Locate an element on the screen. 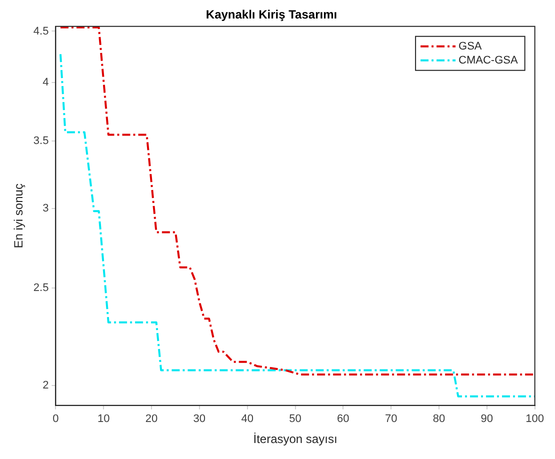  x-tick-label: 100 is located at coordinates (535, 419).